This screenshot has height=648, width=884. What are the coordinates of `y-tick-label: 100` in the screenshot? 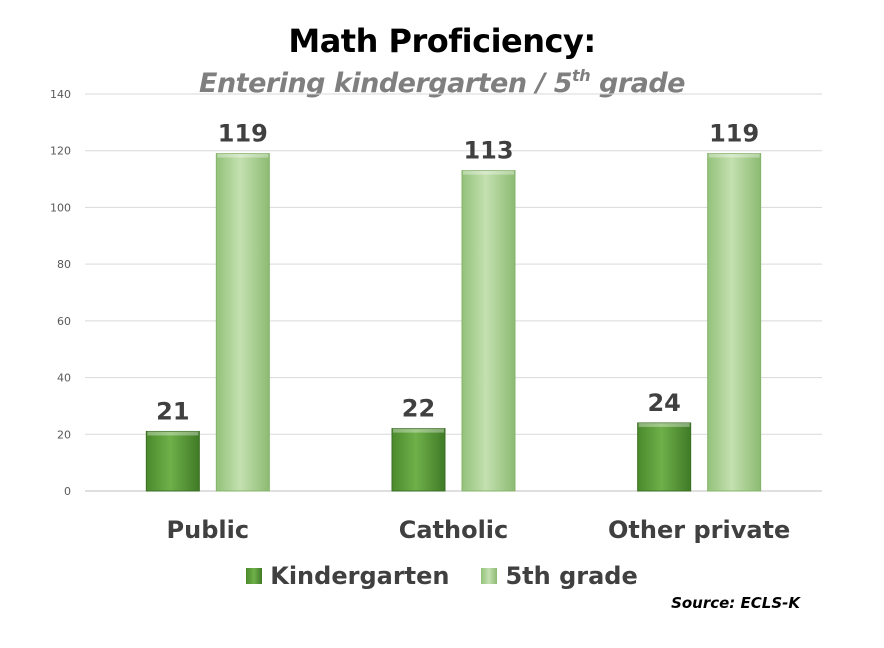 It's located at (60, 207).